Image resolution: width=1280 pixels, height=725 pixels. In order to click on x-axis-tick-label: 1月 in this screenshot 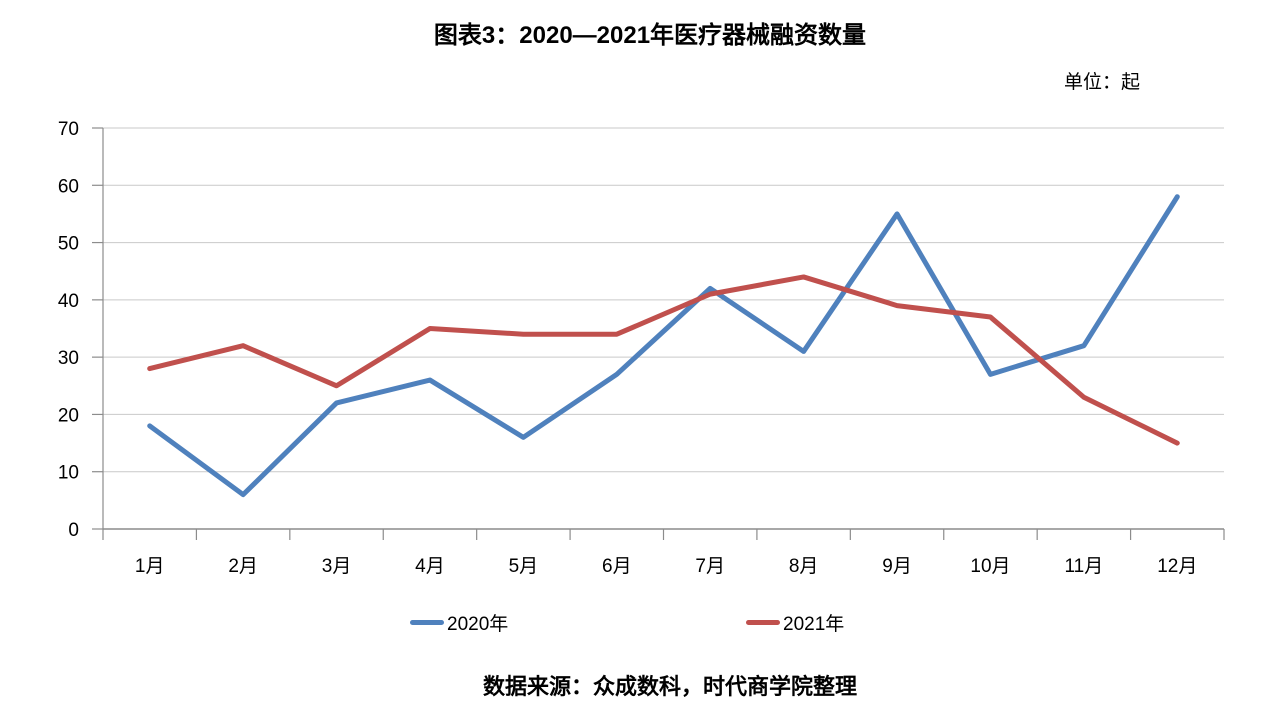, I will do `click(150, 566)`.